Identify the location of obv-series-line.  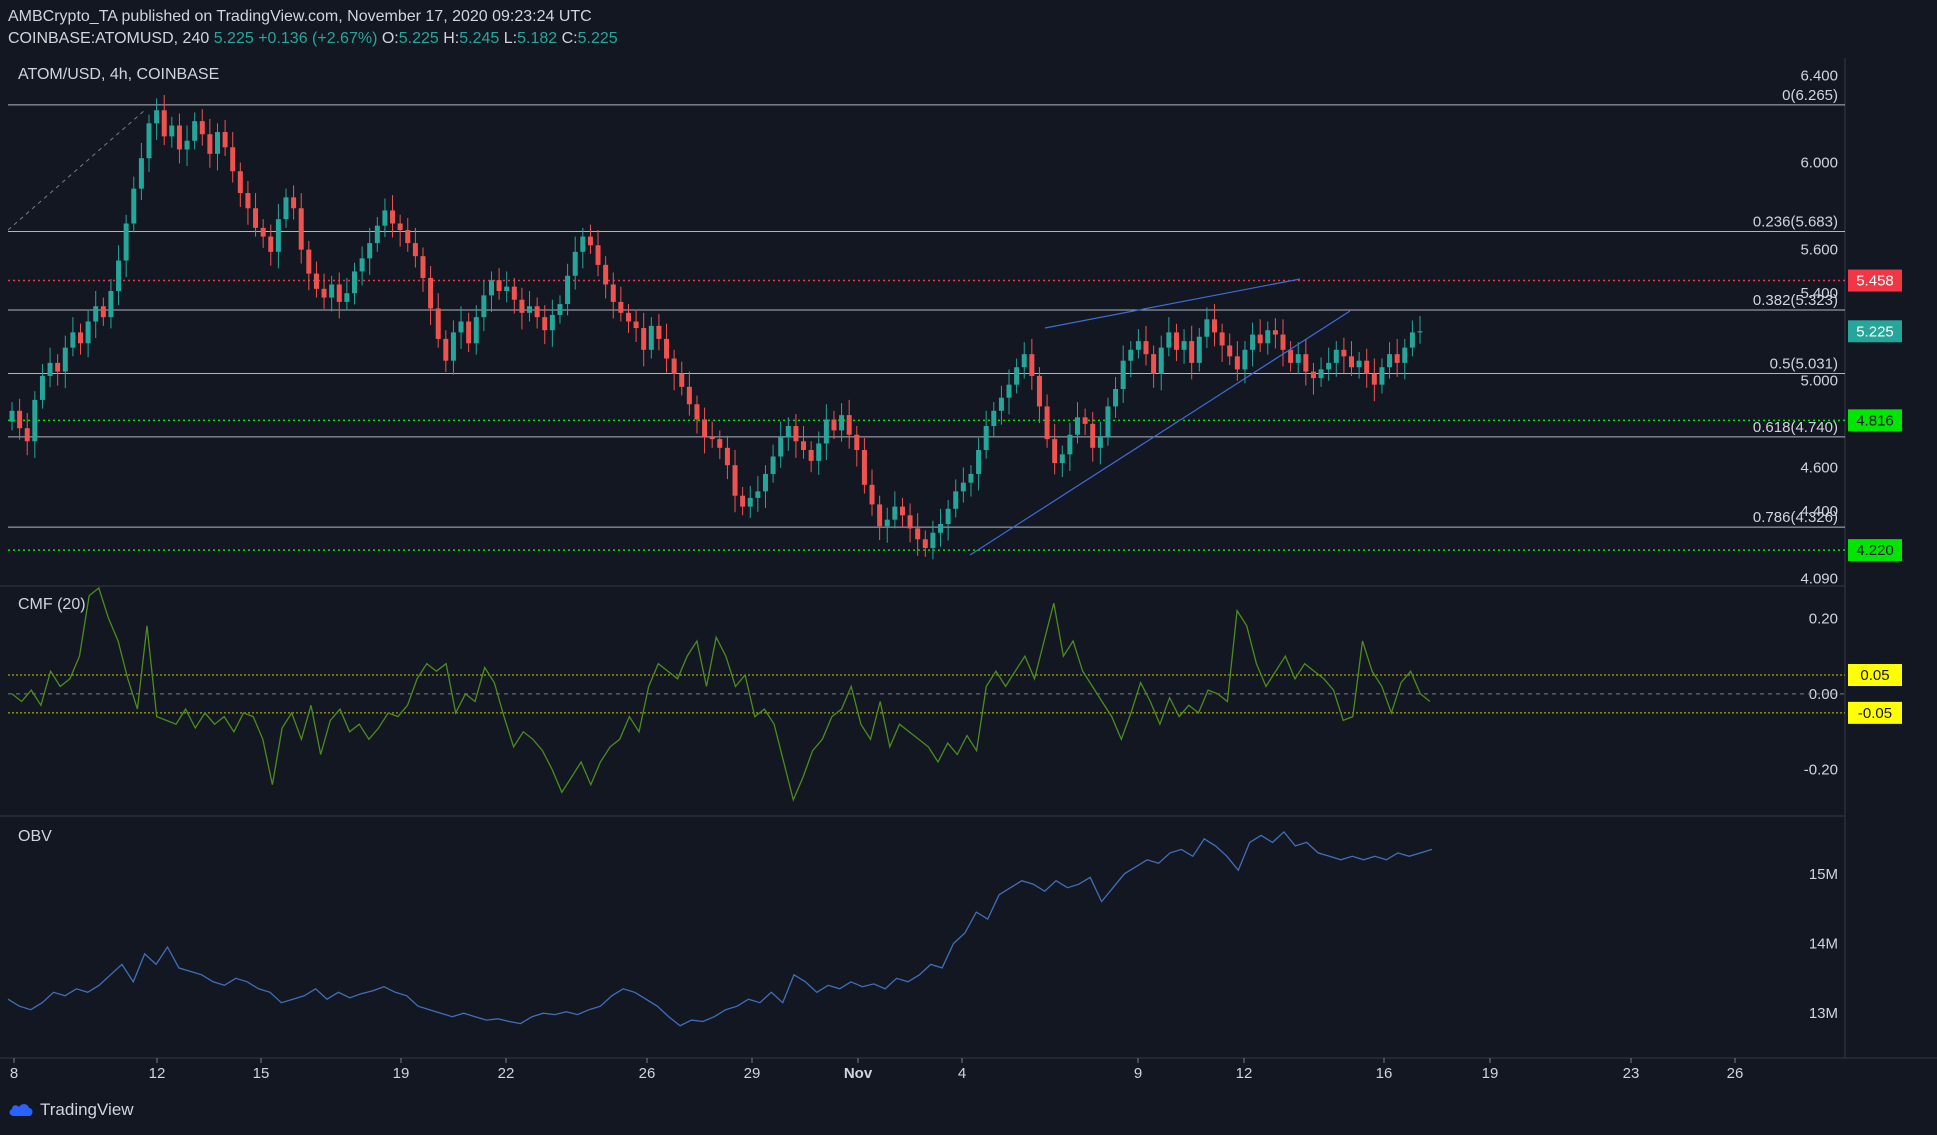
(720, 928).